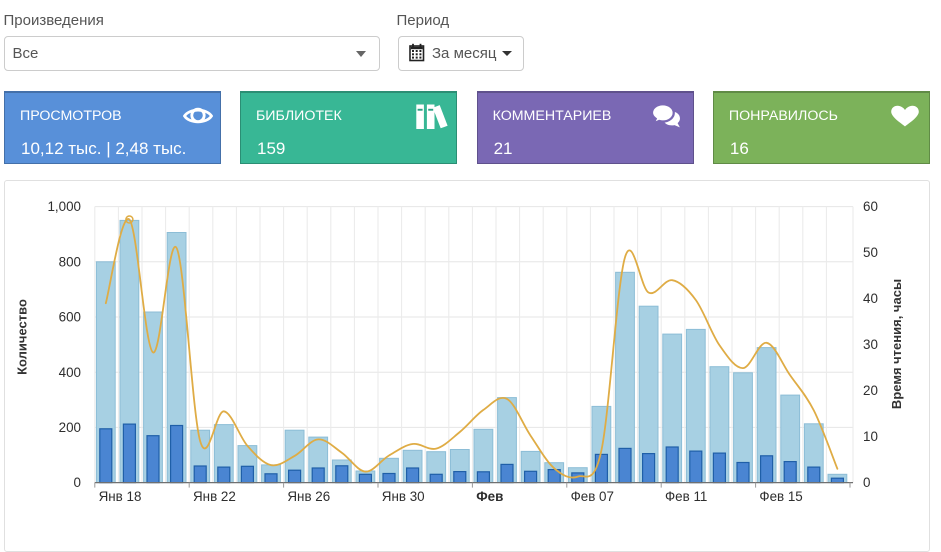 Image resolution: width=941 pixels, height=552 pixels. What do you see at coordinates (870, 390) in the screenshot?
I see `svg-text: 20` at bounding box center [870, 390].